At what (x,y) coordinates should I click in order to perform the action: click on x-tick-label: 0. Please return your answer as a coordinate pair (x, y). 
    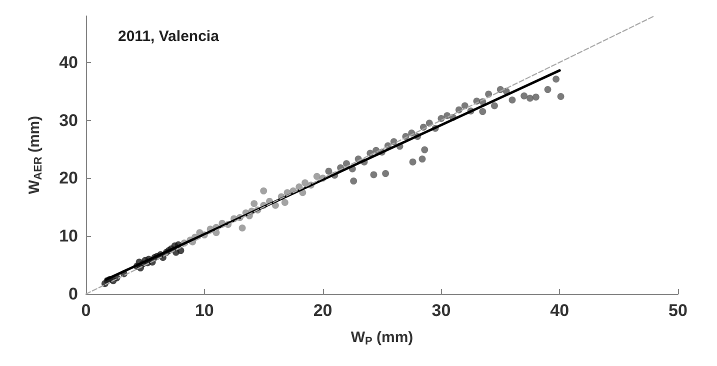
    Looking at the image, I should click on (86, 310).